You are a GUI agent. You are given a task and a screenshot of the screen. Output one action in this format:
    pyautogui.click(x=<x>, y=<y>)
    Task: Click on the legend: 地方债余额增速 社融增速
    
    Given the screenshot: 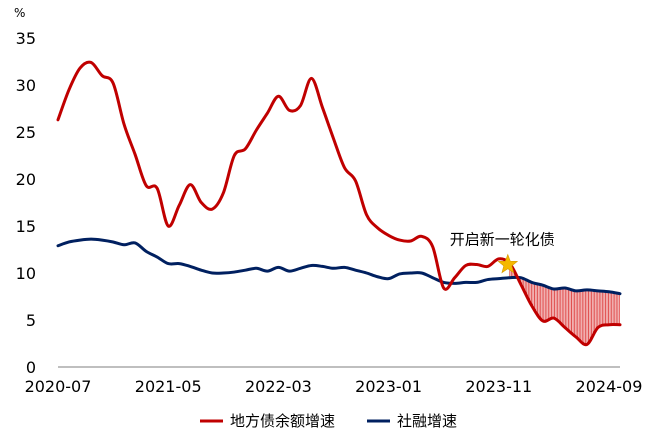 What is the action you would take?
    pyautogui.click(x=328, y=421)
    